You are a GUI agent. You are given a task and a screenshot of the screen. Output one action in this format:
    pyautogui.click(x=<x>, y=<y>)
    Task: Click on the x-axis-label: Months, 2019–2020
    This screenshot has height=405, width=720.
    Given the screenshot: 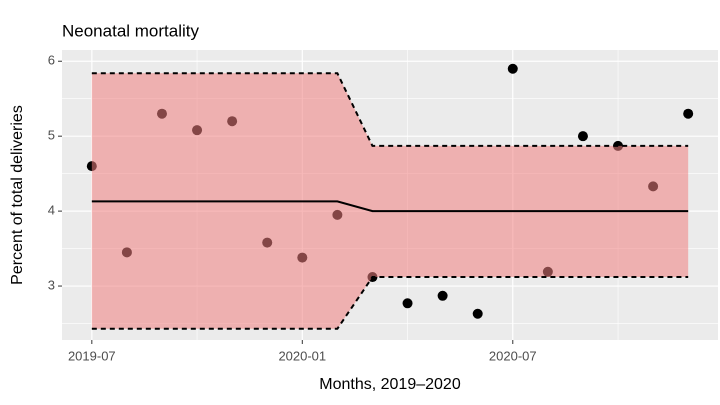 What is the action you would take?
    pyautogui.click(x=390, y=384)
    